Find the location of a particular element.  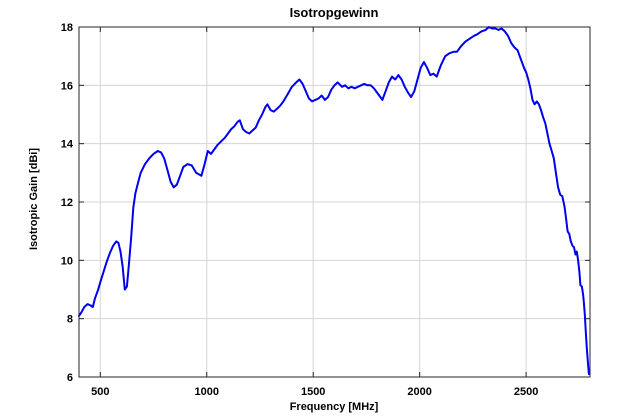

y-tick-label-10: 10 is located at coordinates (67, 261).